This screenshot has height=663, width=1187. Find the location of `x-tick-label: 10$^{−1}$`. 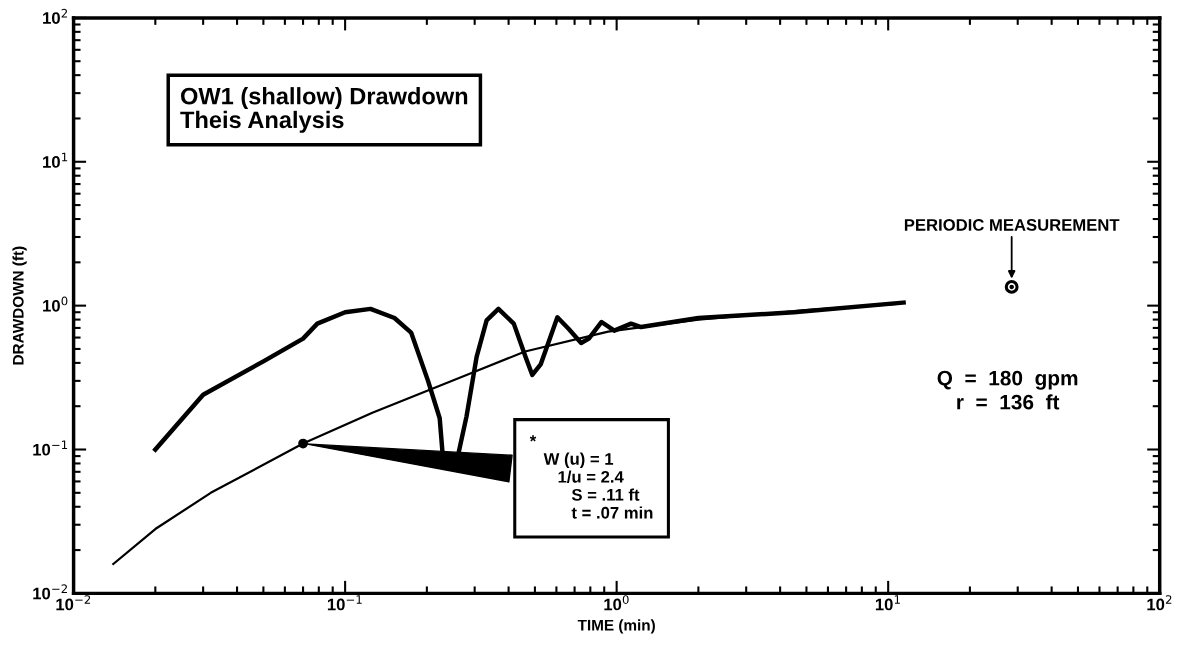

x-tick-label: 10$^{−1}$ is located at coordinates (344, 603).